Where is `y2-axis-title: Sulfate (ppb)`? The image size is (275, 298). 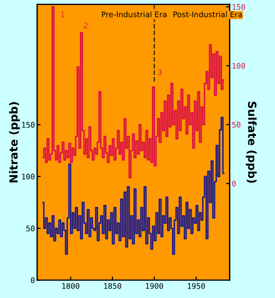 y2-axis-title: Sulfate (ppb) is located at coordinates (251, 142).